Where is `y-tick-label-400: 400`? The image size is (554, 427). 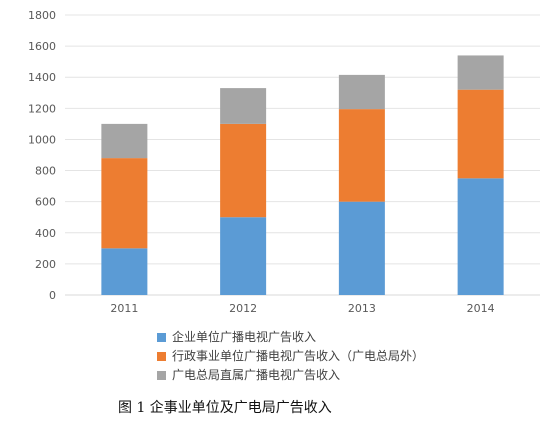 y-tick-label-400: 400 is located at coordinates (45, 233).